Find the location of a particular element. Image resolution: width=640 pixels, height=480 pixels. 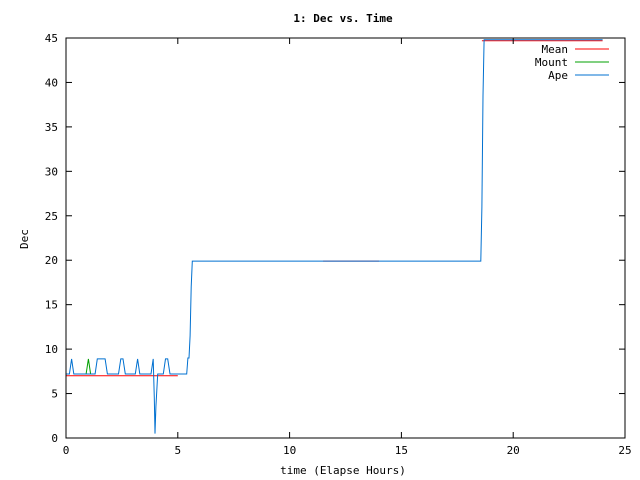

x-tick-label: 15 is located at coordinates (401, 450).